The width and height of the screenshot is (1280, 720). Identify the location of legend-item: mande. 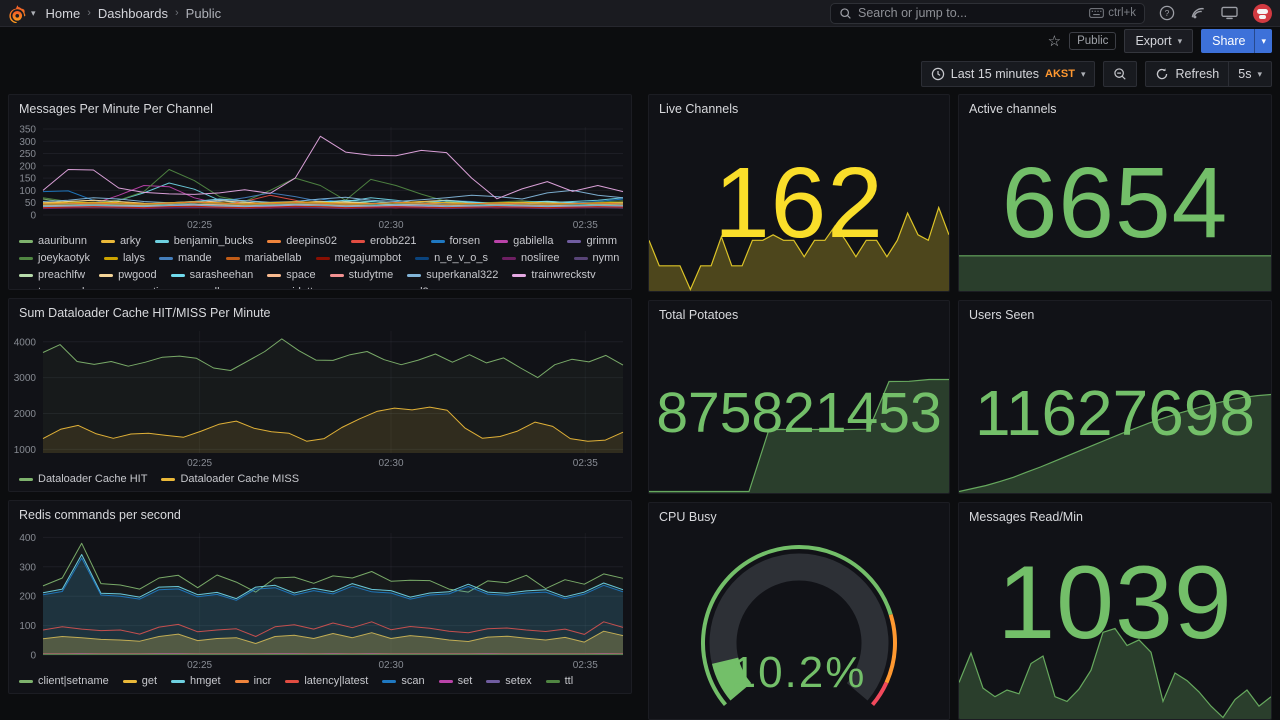
(185, 258).